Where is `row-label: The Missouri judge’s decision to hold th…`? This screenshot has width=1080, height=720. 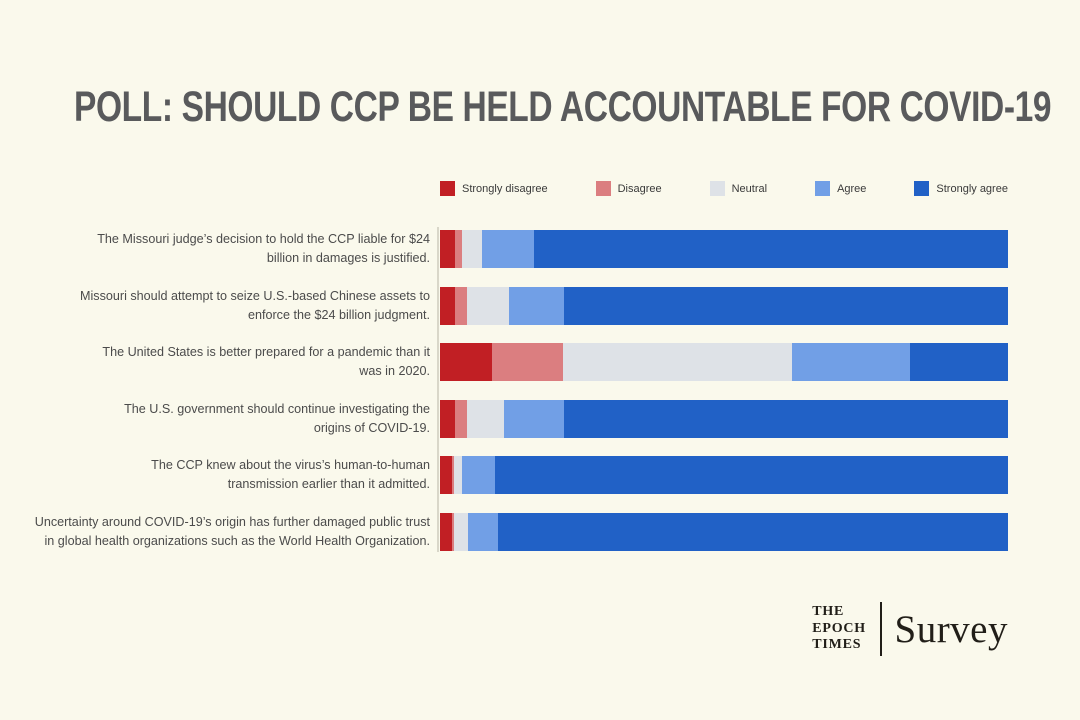 row-label: The Missouri judge’s decision to hold th… is located at coordinates (263, 248).